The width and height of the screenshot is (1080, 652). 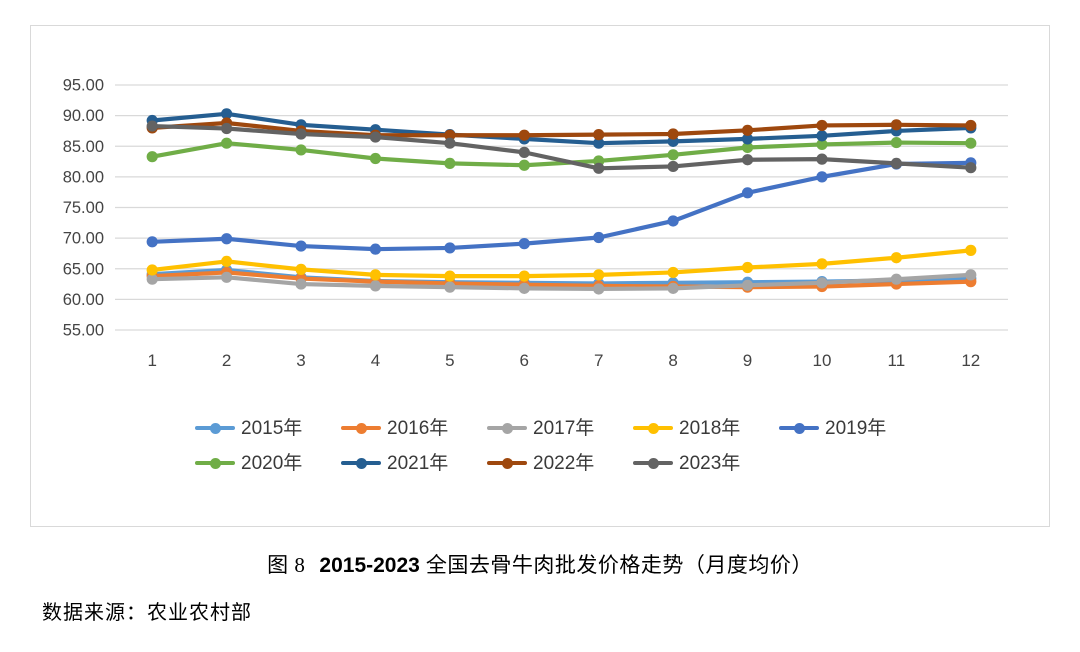 What do you see at coordinates (369, 565) in the screenshot?
I see `caption-year-range: 2015-2023` at bounding box center [369, 565].